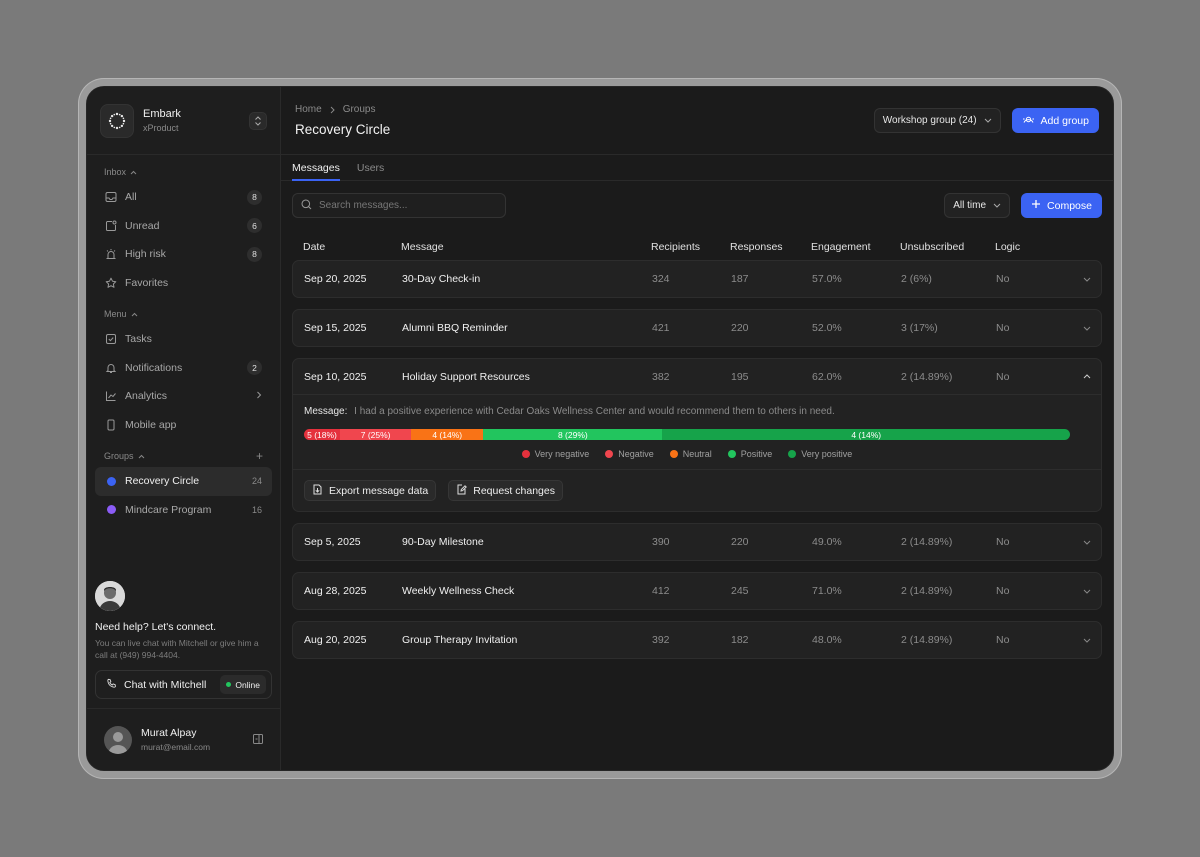 This screenshot has width=1200, height=857. I want to click on sidebar-item-label: Favorites, so click(147, 282).